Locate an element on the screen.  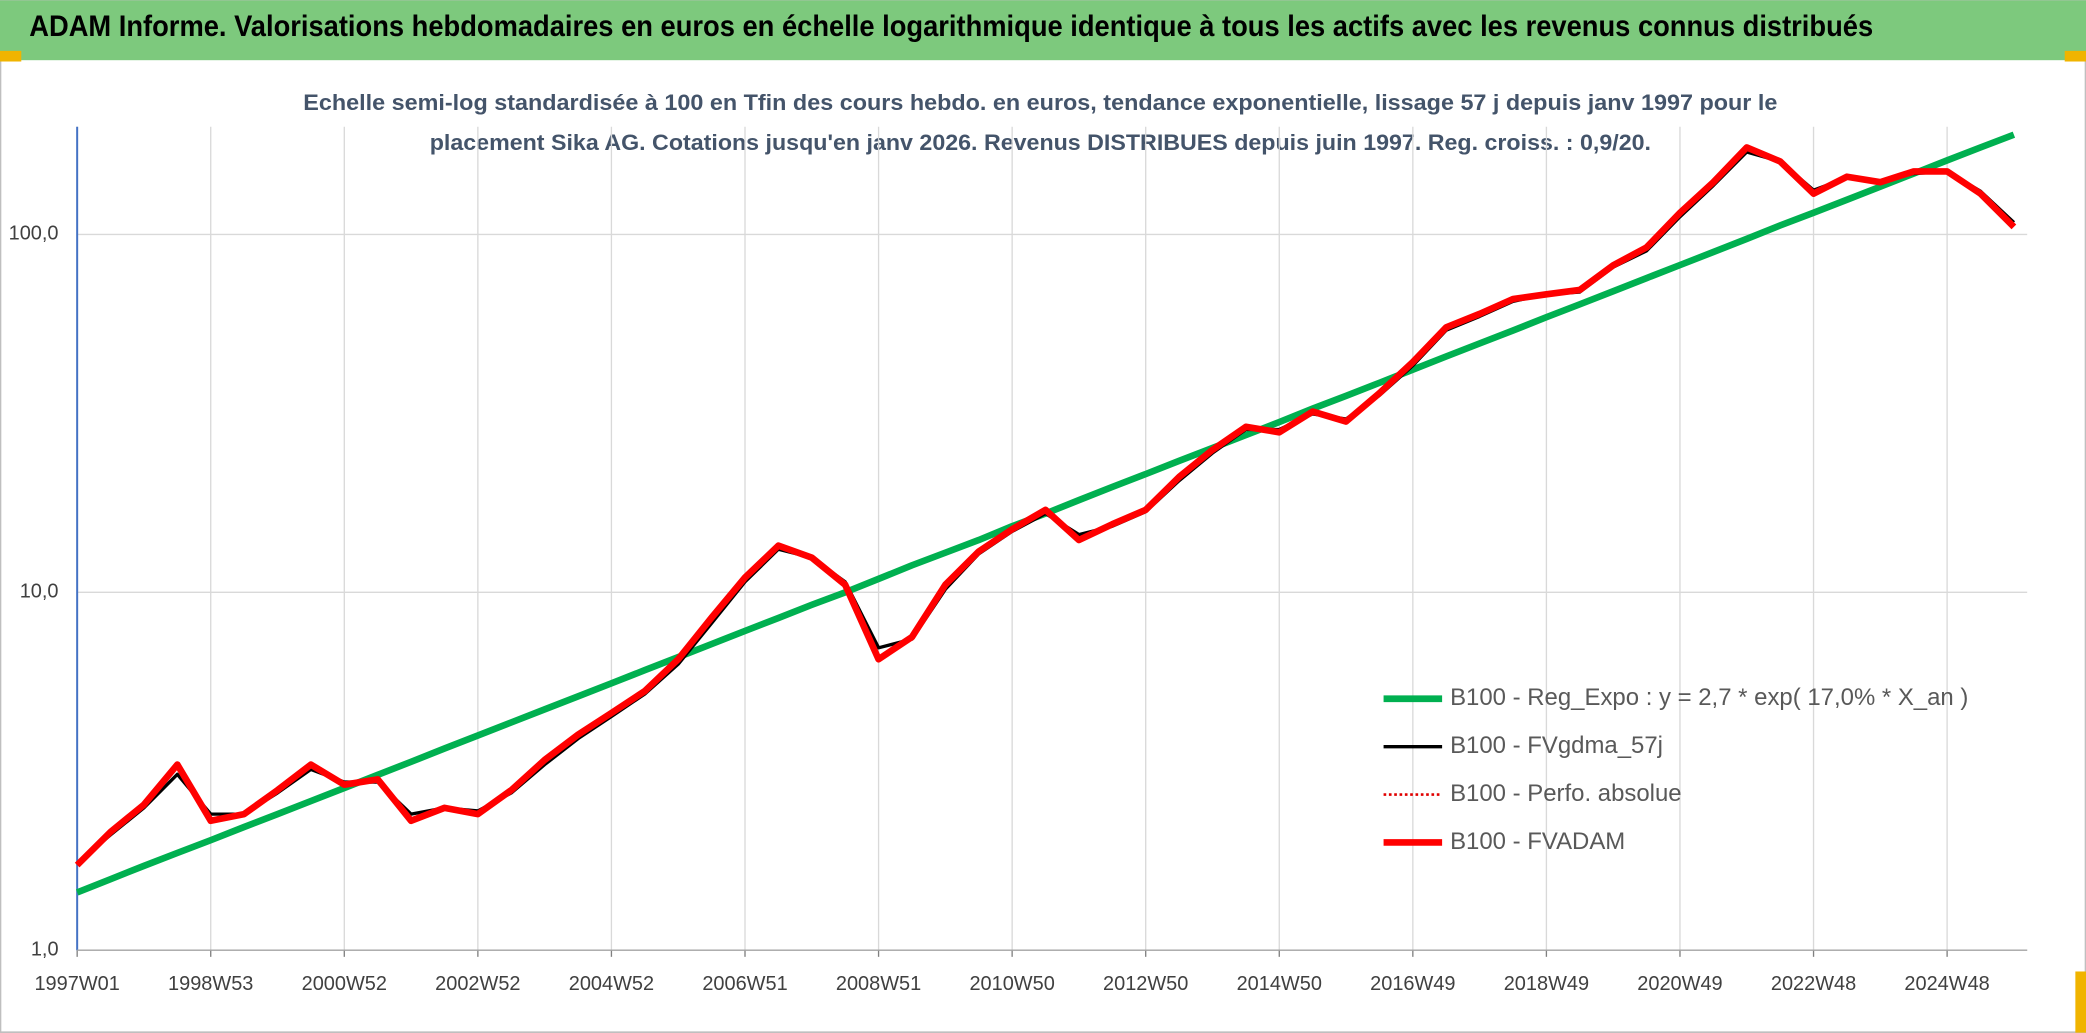
x-tick-label: 2002W52 is located at coordinates (477, 984).